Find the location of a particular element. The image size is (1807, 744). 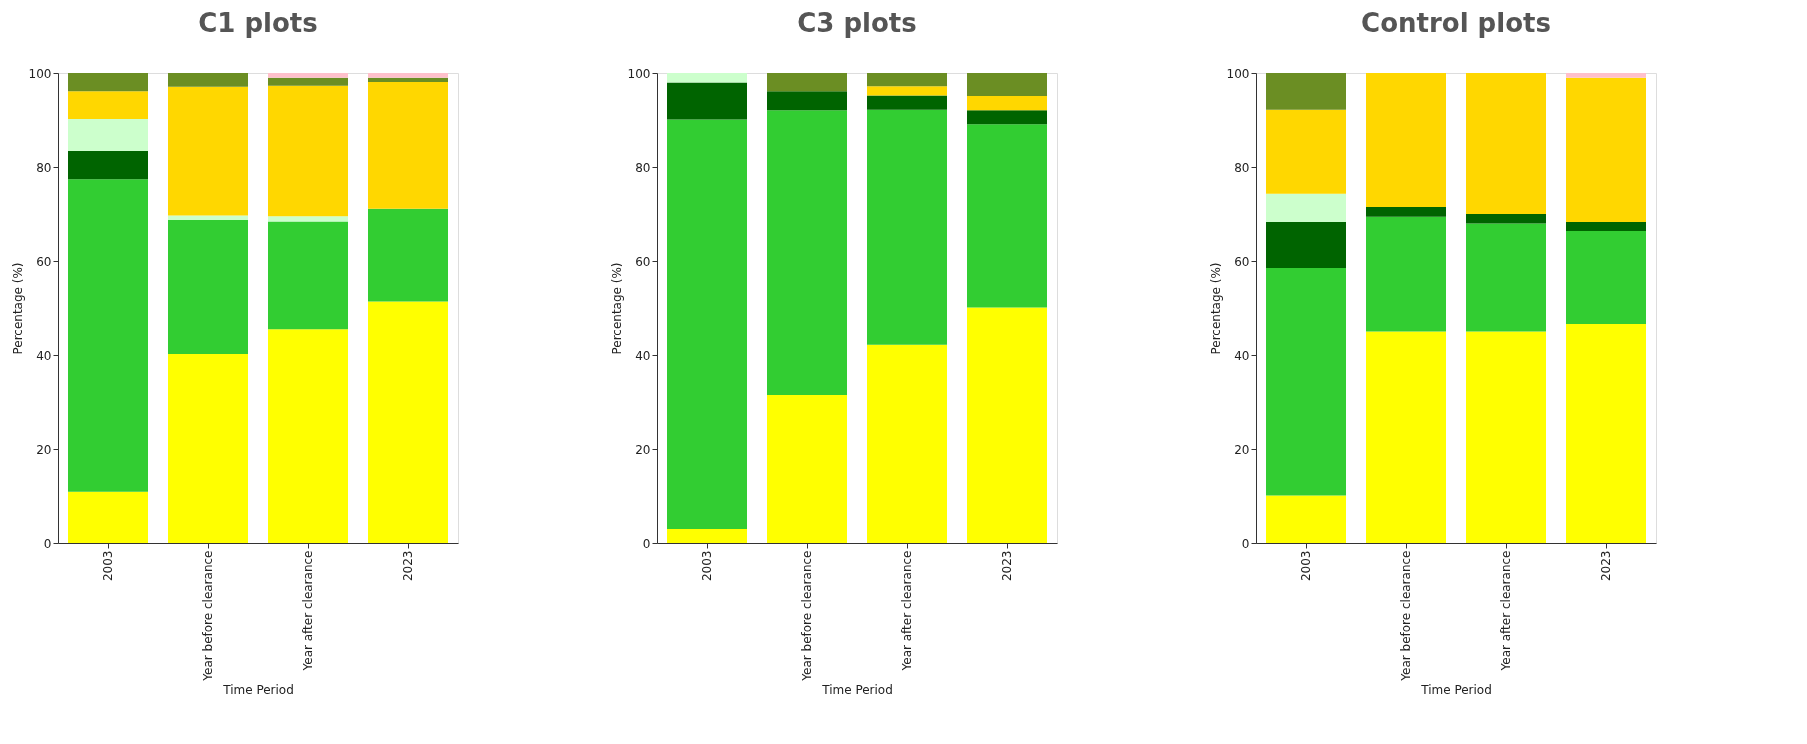

chart-title: Control plots is located at coordinates (1456, 23).